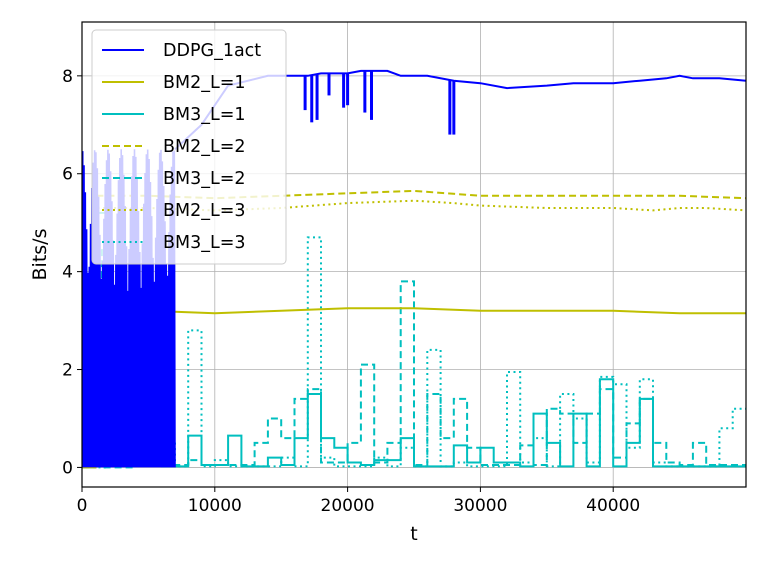 Image resolution: width=768 pixels, height=576 pixels. I want to click on legend-label-bm2-l-2: BM2_L=2, so click(204, 147).